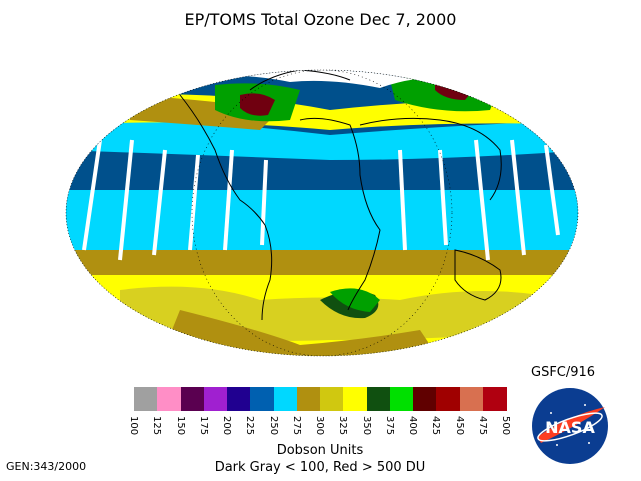  I want to click on polar-night, so click(325, 79).